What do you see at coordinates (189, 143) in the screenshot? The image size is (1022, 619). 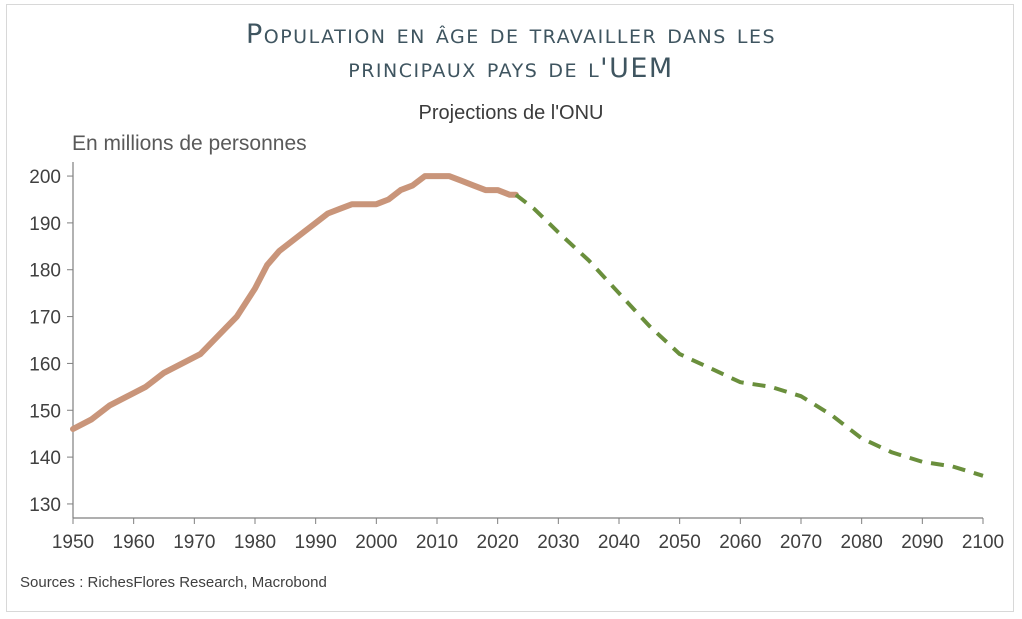 I see `y-axis-unit-label: En millions de personnes` at bounding box center [189, 143].